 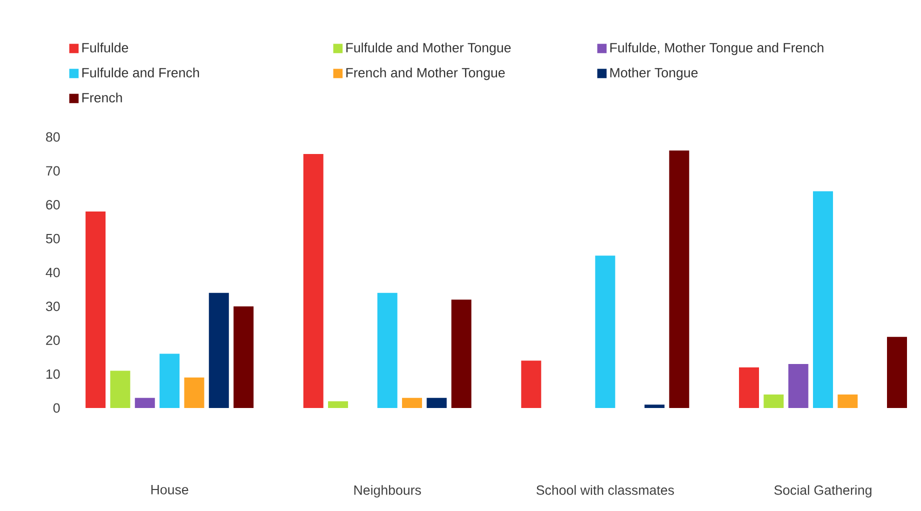 What do you see at coordinates (387, 491) in the screenshot?
I see `x-tick-label: Neighbours` at bounding box center [387, 491].